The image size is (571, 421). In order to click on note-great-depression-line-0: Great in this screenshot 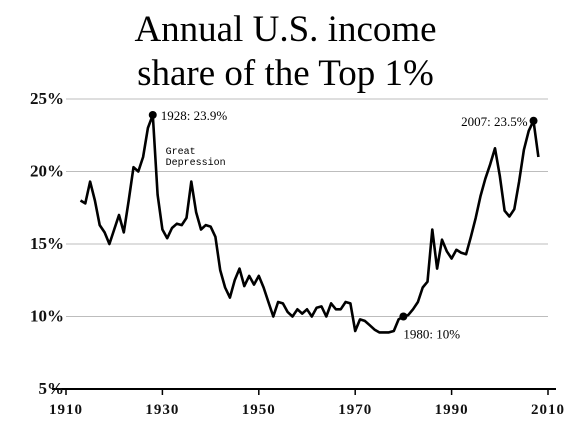, I will do `click(181, 152)`.